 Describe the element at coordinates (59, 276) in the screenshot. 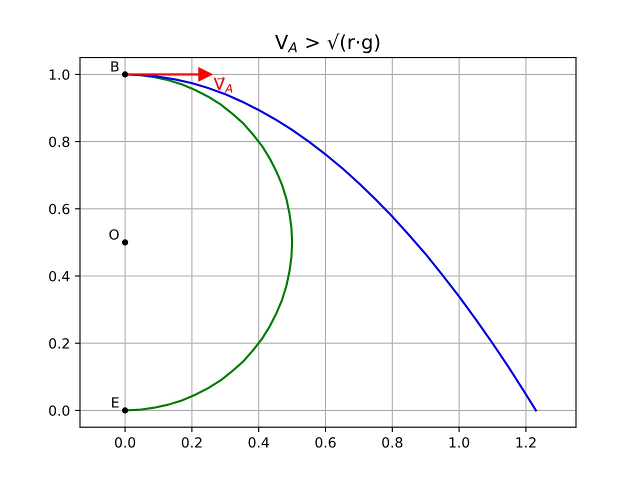

I see `y-tick-label: 0.4` at that location.